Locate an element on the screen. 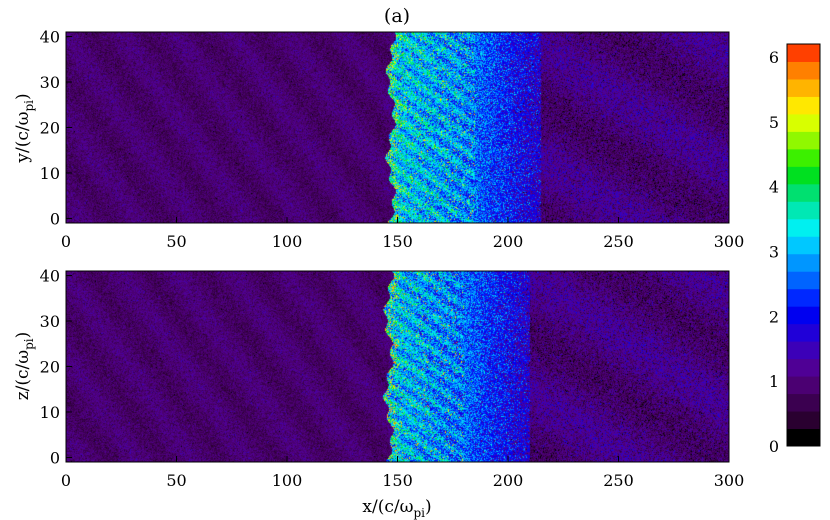 The width and height of the screenshot is (830, 520). colorbar-tick-labels: 0 1 2 3 4 5 6 is located at coordinates (774, 252).